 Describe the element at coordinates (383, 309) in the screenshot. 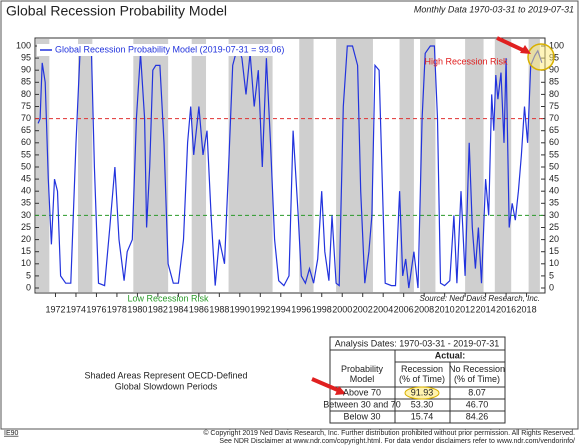

I see `x-tick-label: 2004` at that location.